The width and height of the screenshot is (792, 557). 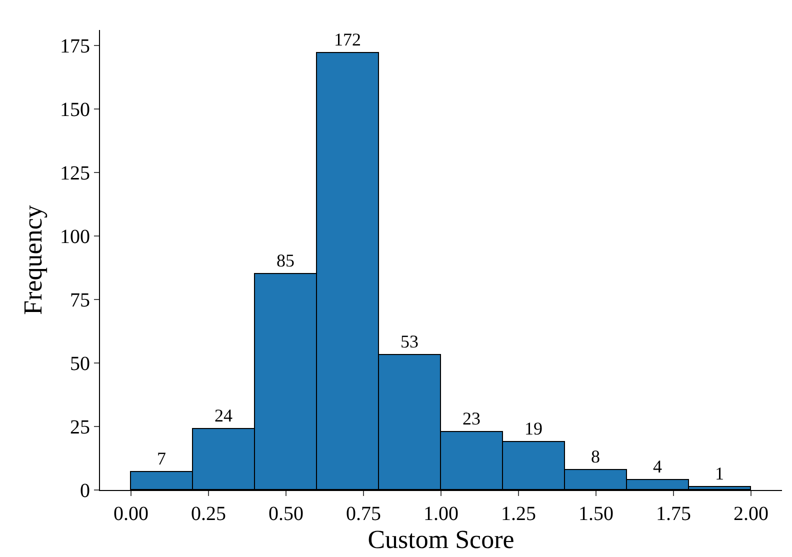 I want to click on data-label: 19, so click(x=533, y=428).